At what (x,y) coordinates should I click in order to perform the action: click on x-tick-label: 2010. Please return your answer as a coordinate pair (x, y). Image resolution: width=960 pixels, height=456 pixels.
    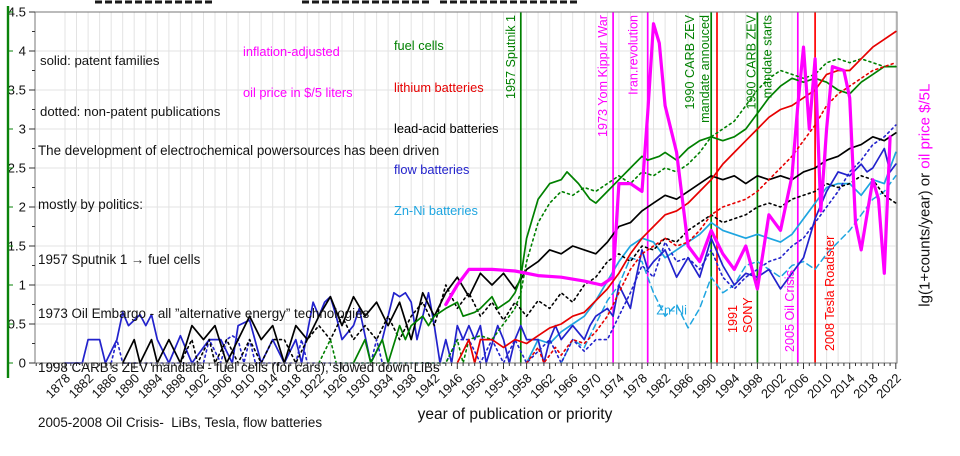
    Looking at the image, I should click on (819, 386).